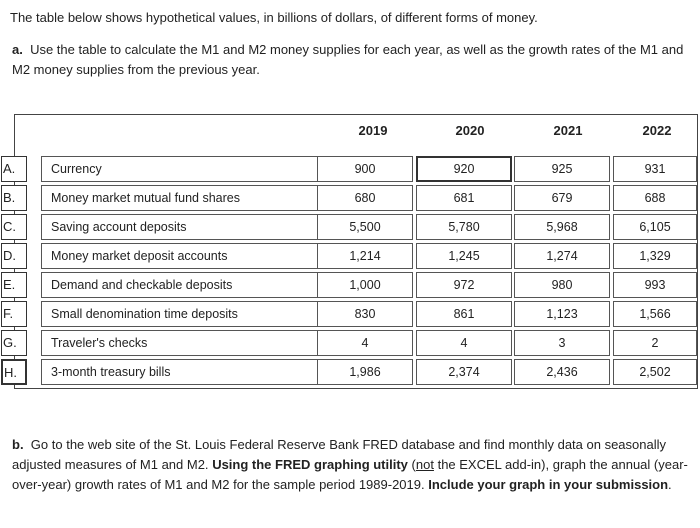  Describe the element at coordinates (14, 285) in the screenshot. I see `row-letter: E.` at that location.